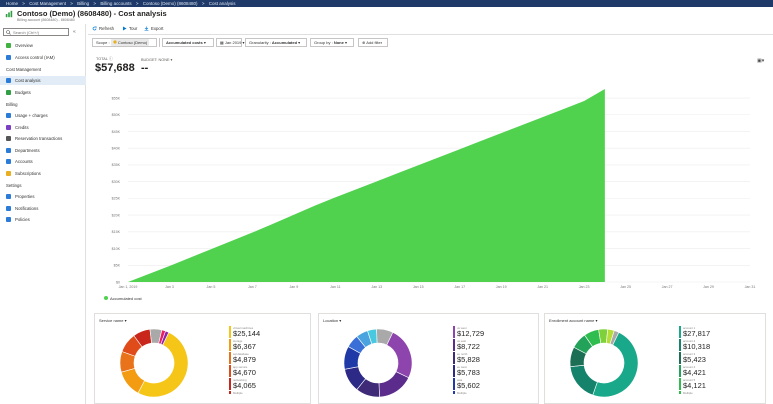  I want to click on y-tick-label: $35K, so click(116, 165).